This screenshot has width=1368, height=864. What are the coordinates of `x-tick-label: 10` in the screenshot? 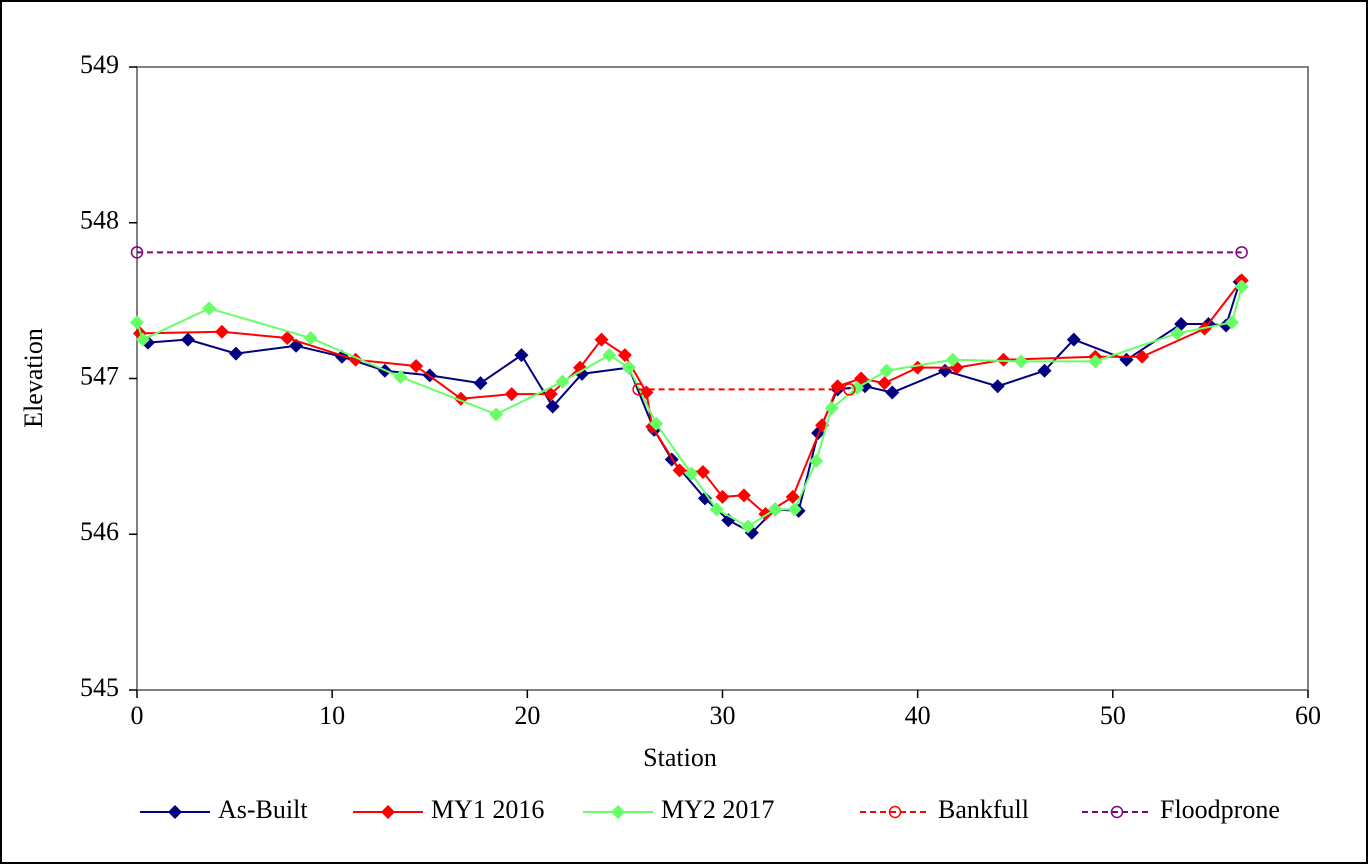 It's located at (332, 715).